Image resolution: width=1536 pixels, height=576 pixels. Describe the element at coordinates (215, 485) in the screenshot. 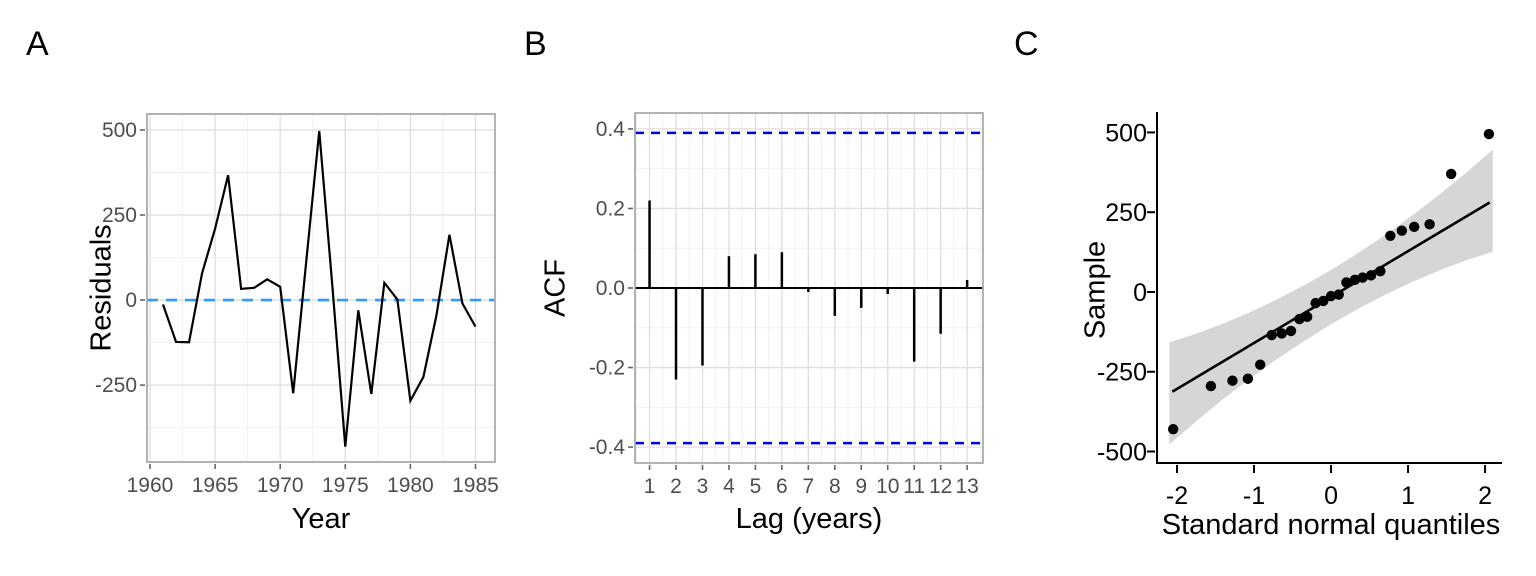

I see `panelA-x-tick-label: 1965` at that location.